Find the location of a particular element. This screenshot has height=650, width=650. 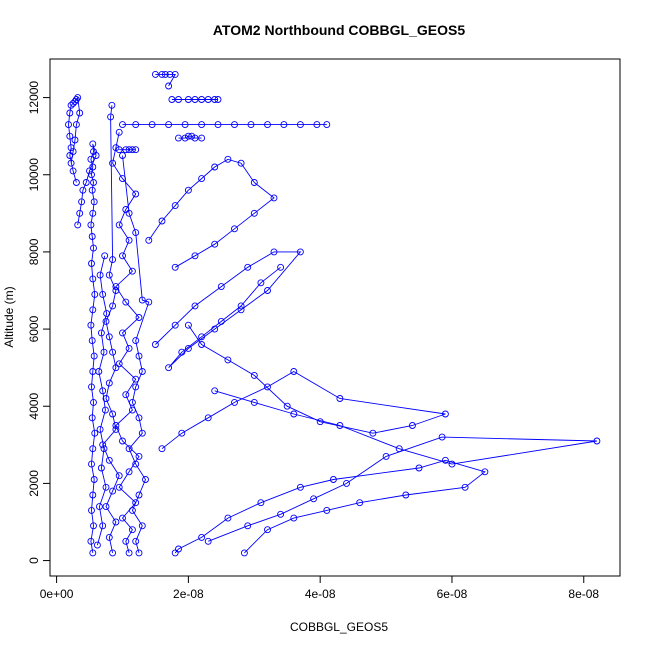

y-axis-label: Altitude (m) is located at coordinates (9, 316).